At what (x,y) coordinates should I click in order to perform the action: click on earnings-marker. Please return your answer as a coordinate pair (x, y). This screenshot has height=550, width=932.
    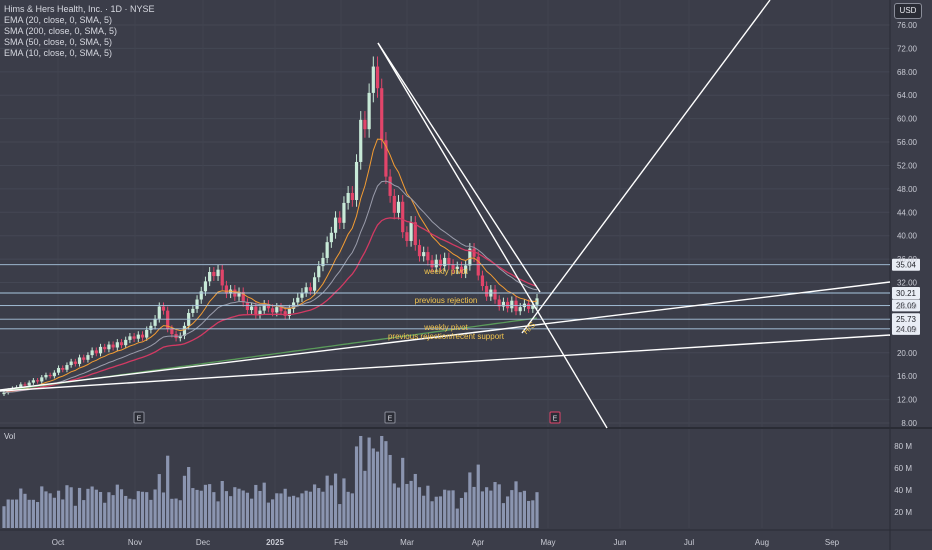
    Looking at the image, I should click on (139, 417).